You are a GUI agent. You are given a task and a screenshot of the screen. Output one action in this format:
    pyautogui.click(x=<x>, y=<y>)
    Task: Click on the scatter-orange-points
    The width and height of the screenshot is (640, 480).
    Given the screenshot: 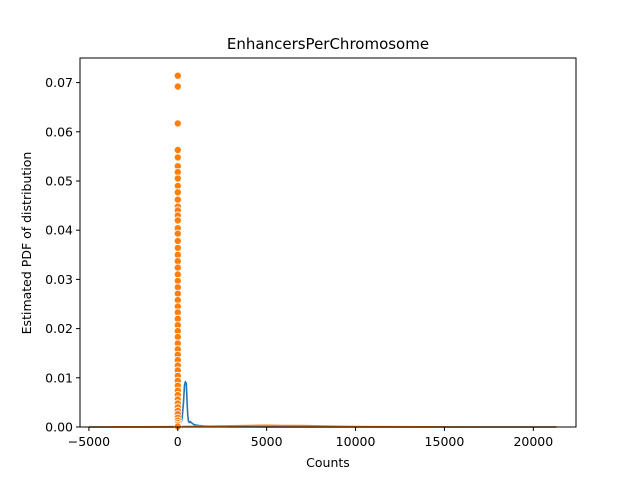 What is the action you would take?
    pyautogui.click(x=177, y=251)
    